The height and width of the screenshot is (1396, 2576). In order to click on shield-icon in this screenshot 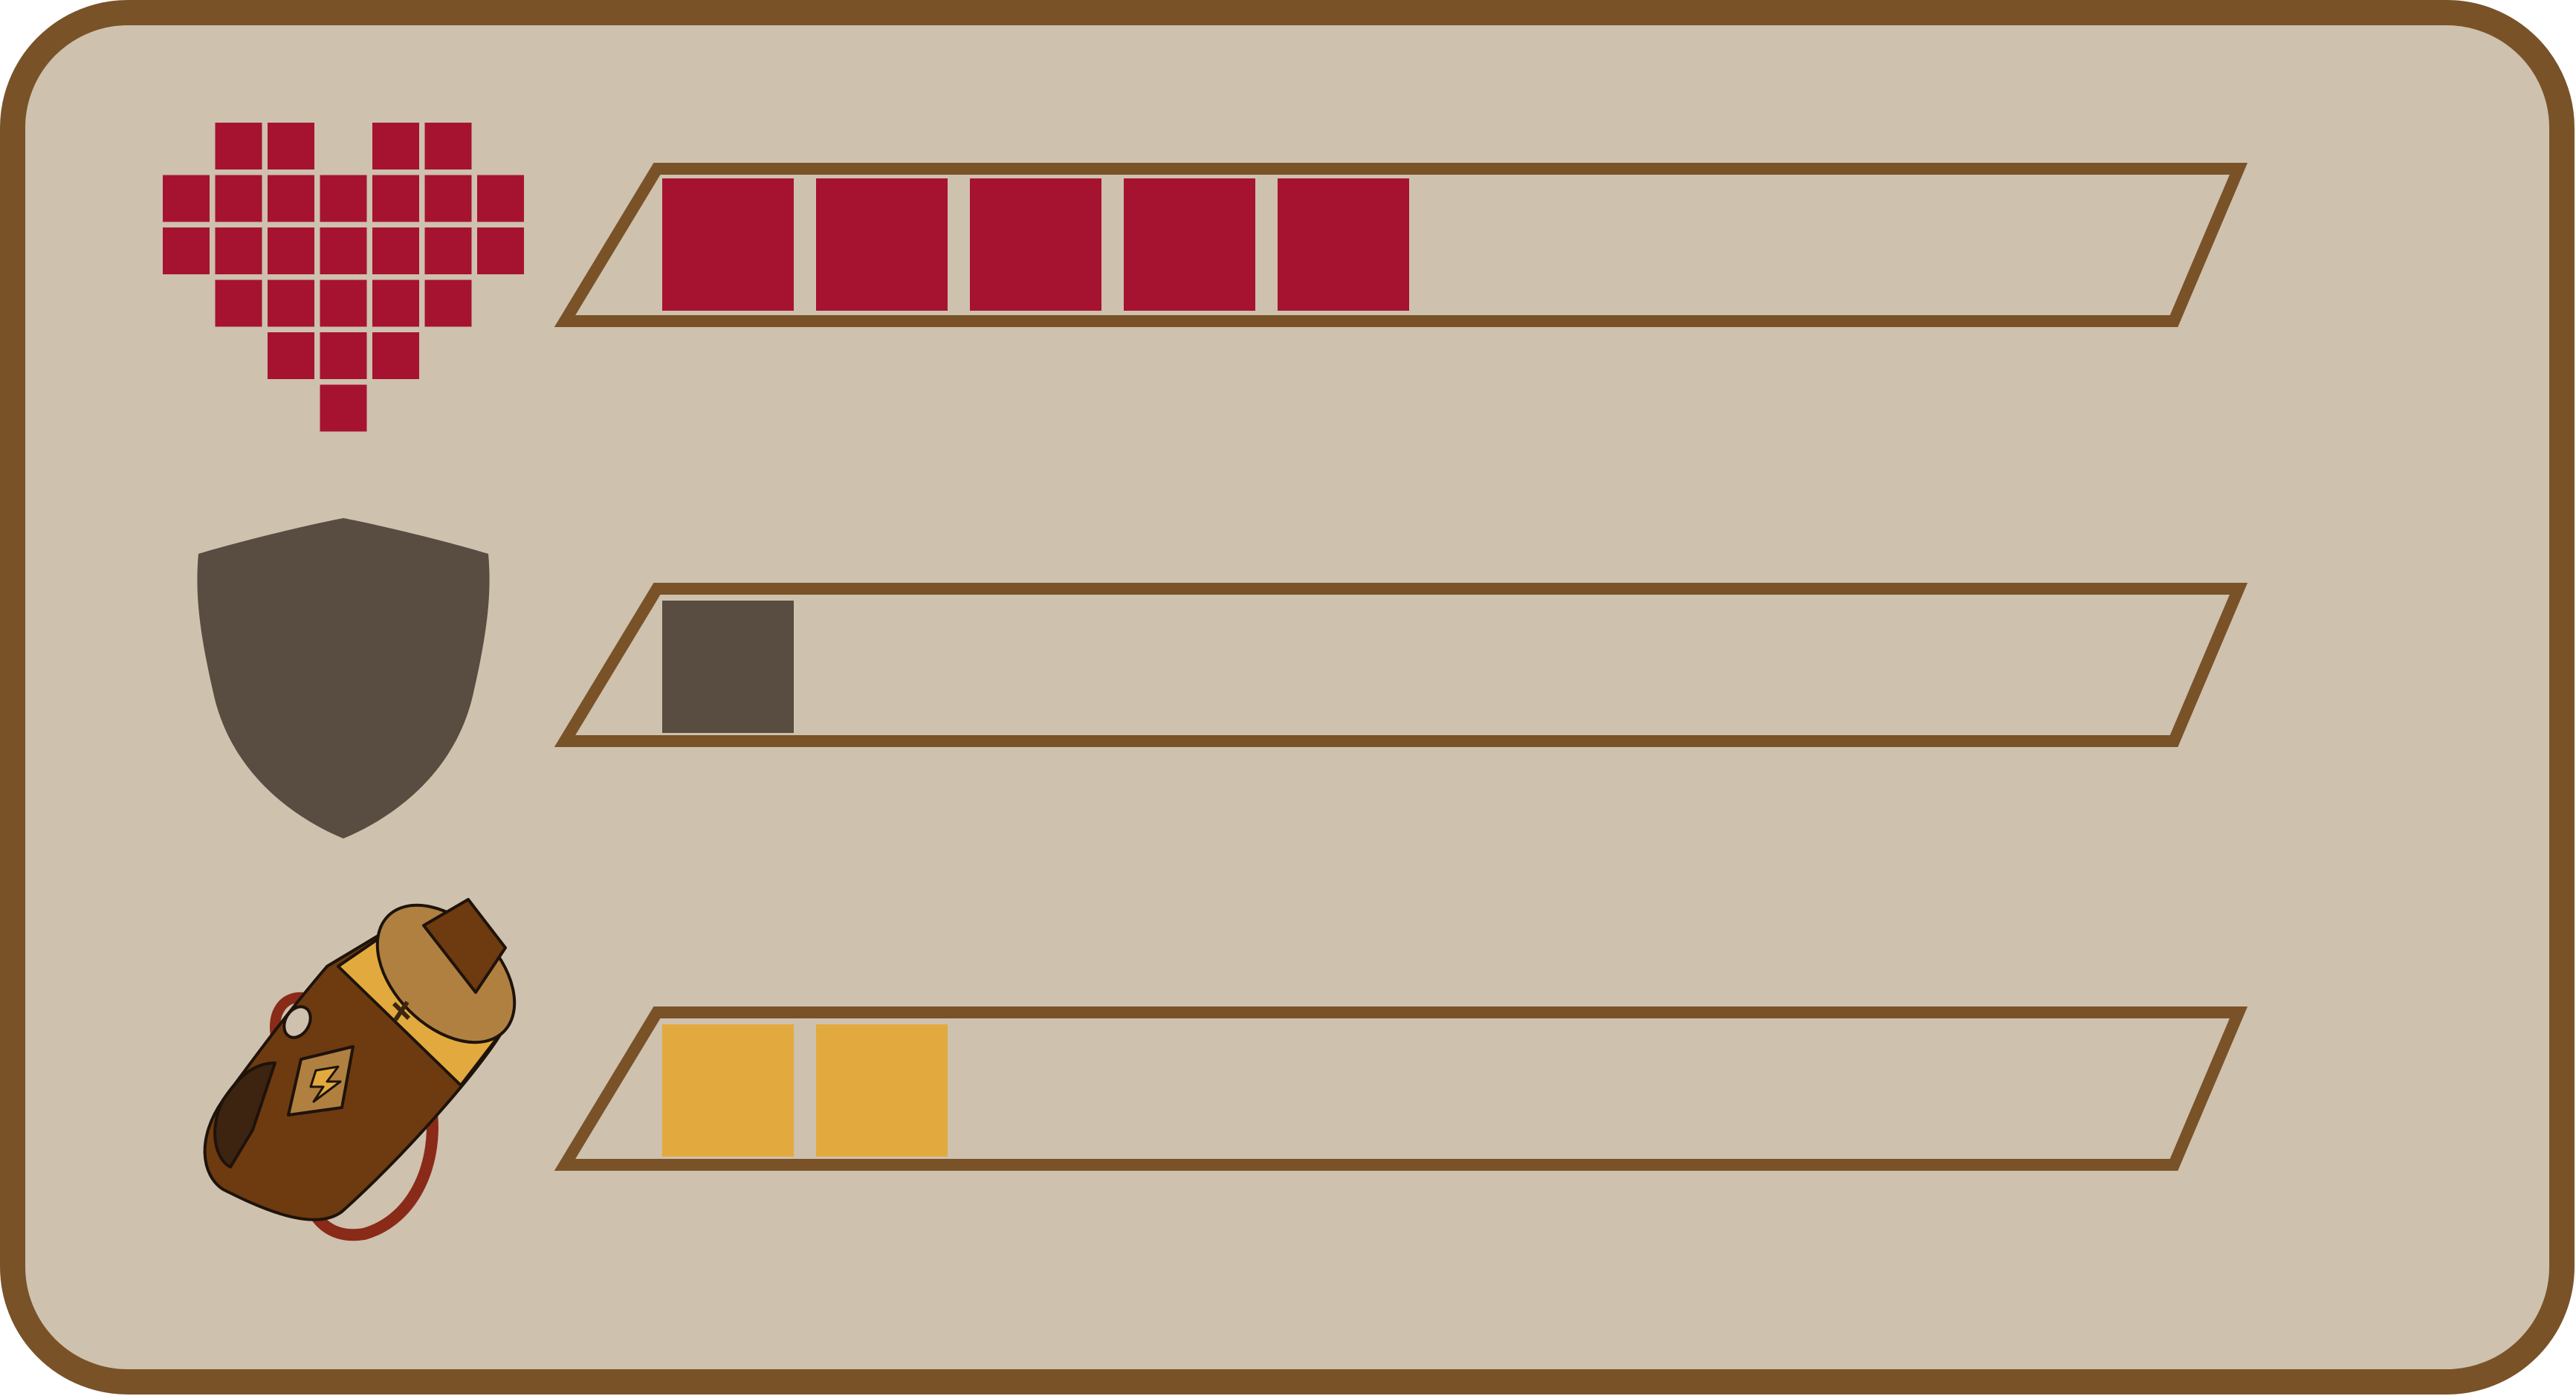, I will do `click(343, 678)`.